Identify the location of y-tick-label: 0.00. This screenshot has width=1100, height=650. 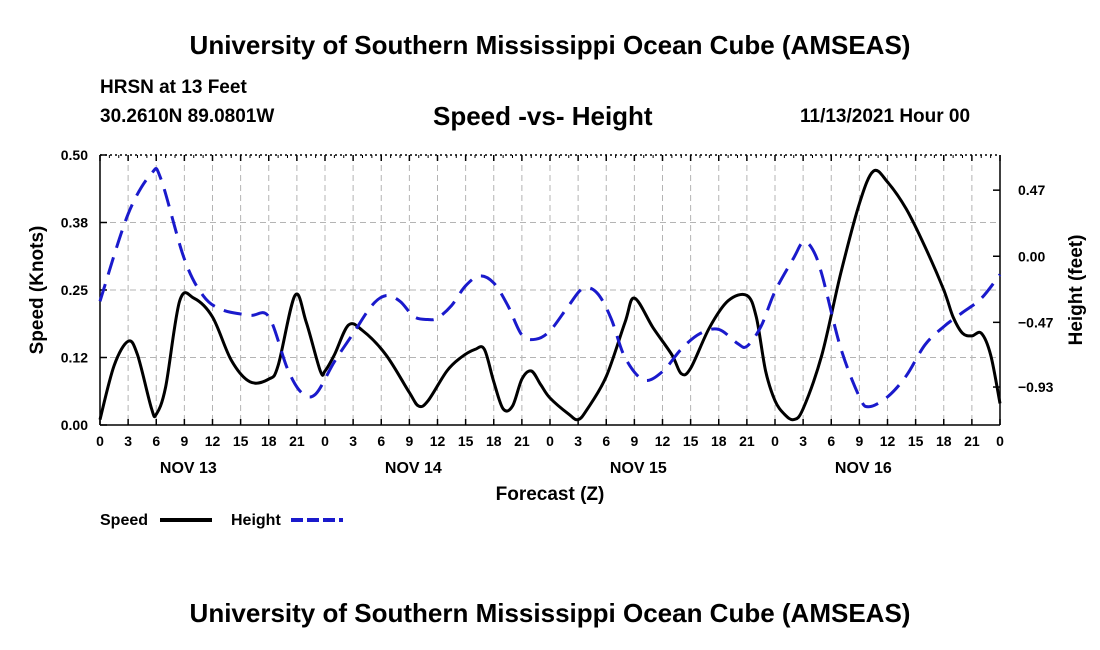
(74, 425).